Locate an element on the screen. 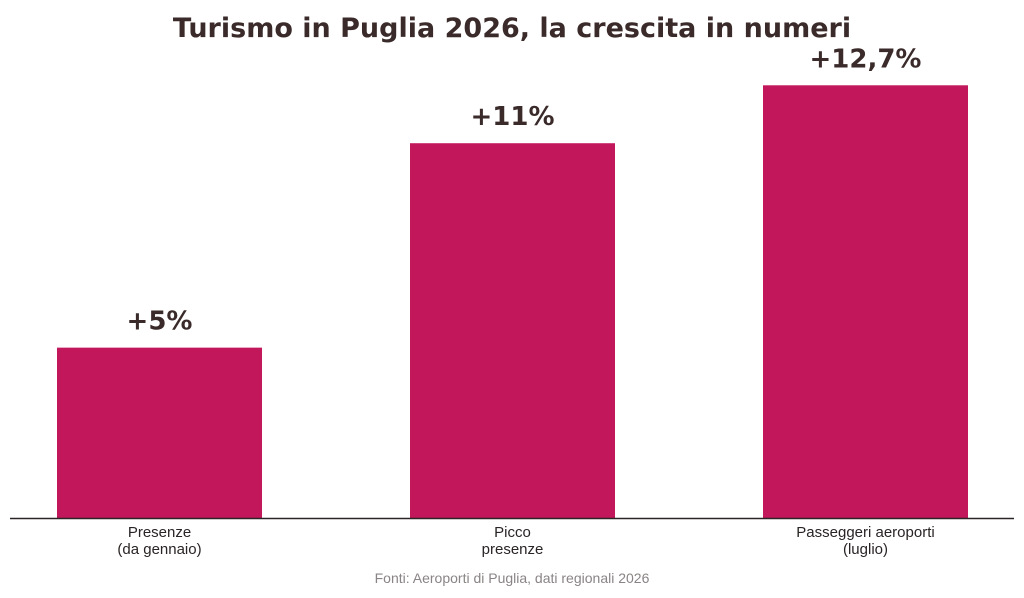 This screenshot has height=598, width=1024. value-label-2: +11% is located at coordinates (512, 117).